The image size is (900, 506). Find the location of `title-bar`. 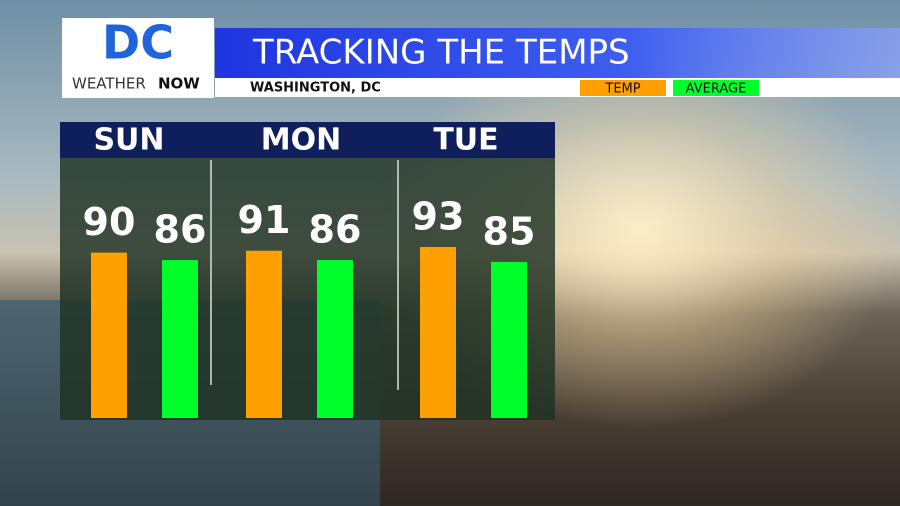

title-bar is located at coordinates (557, 53).